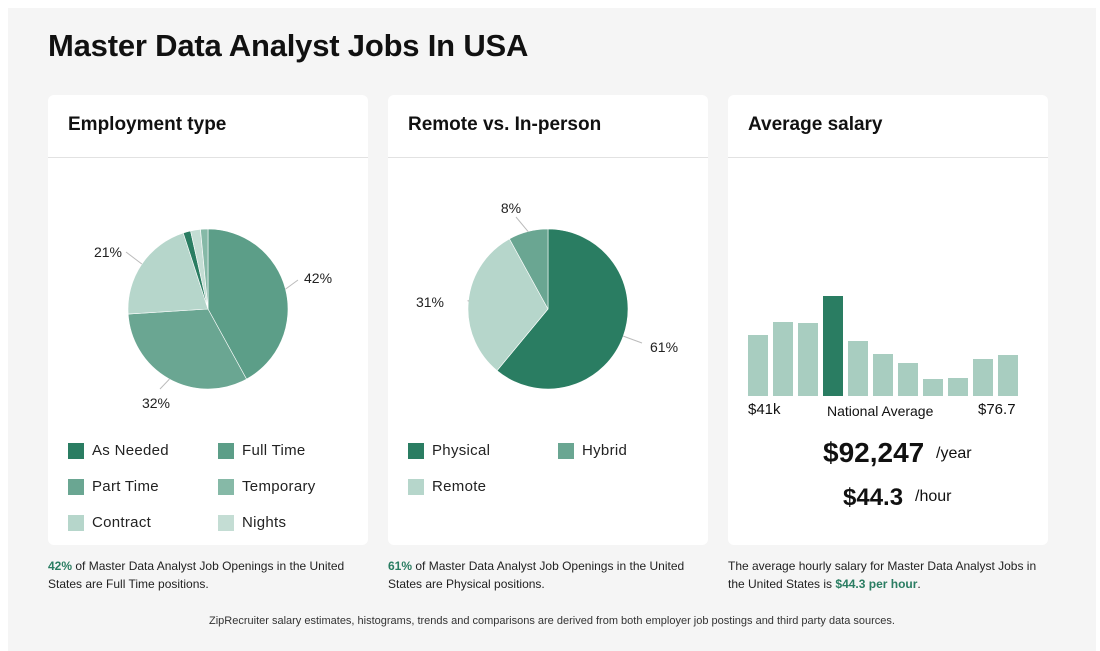 This screenshot has height=651, width=1100. Describe the element at coordinates (880, 411) in the screenshot. I see `national-average-label: National Average` at that location.